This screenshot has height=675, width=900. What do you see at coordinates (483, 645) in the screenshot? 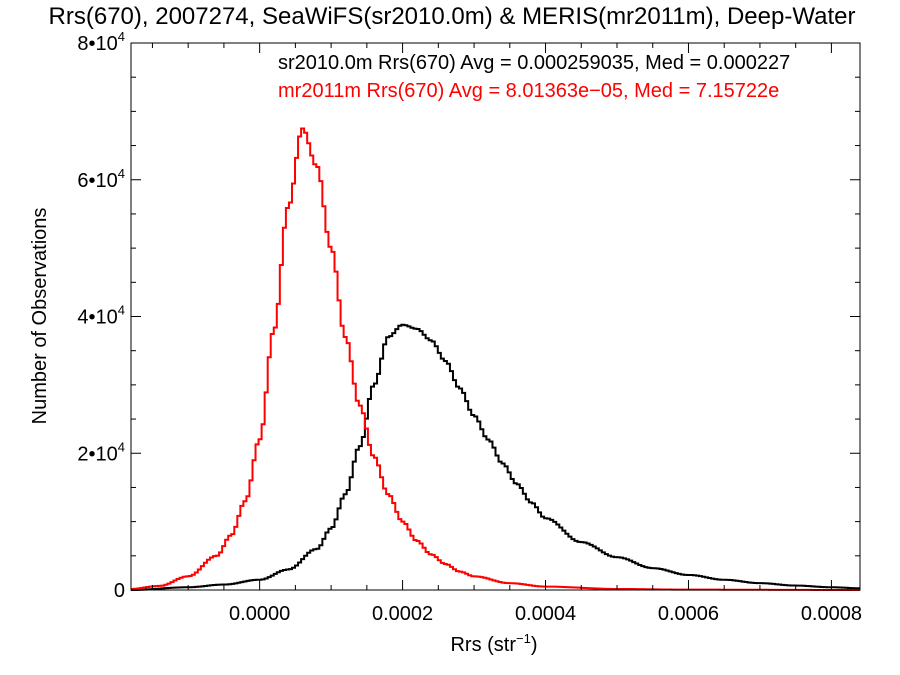
I see `x-axis-title-main: Rrs (str` at bounding box center [483, 645].